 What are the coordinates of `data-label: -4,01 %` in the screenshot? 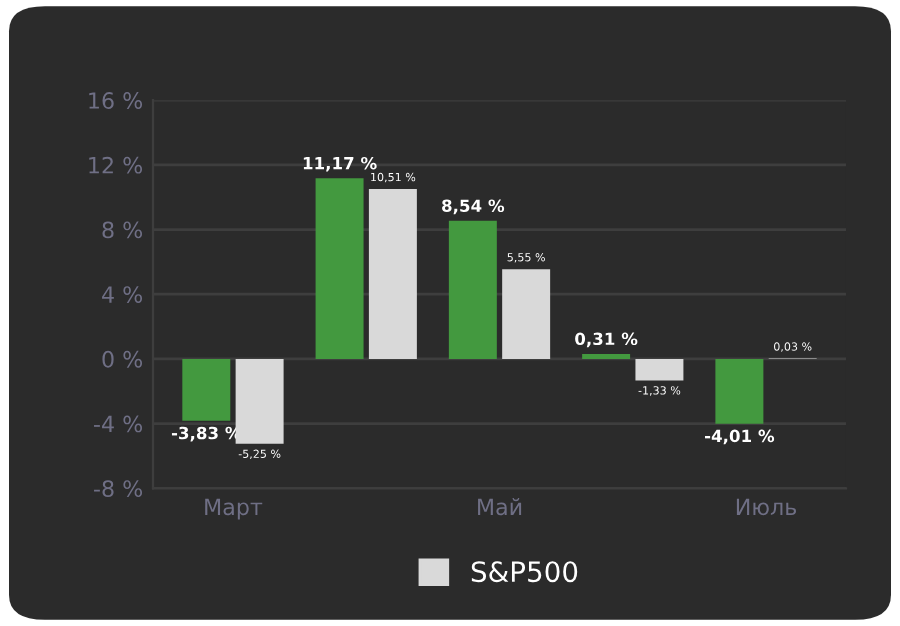 It's located at (740, 437).